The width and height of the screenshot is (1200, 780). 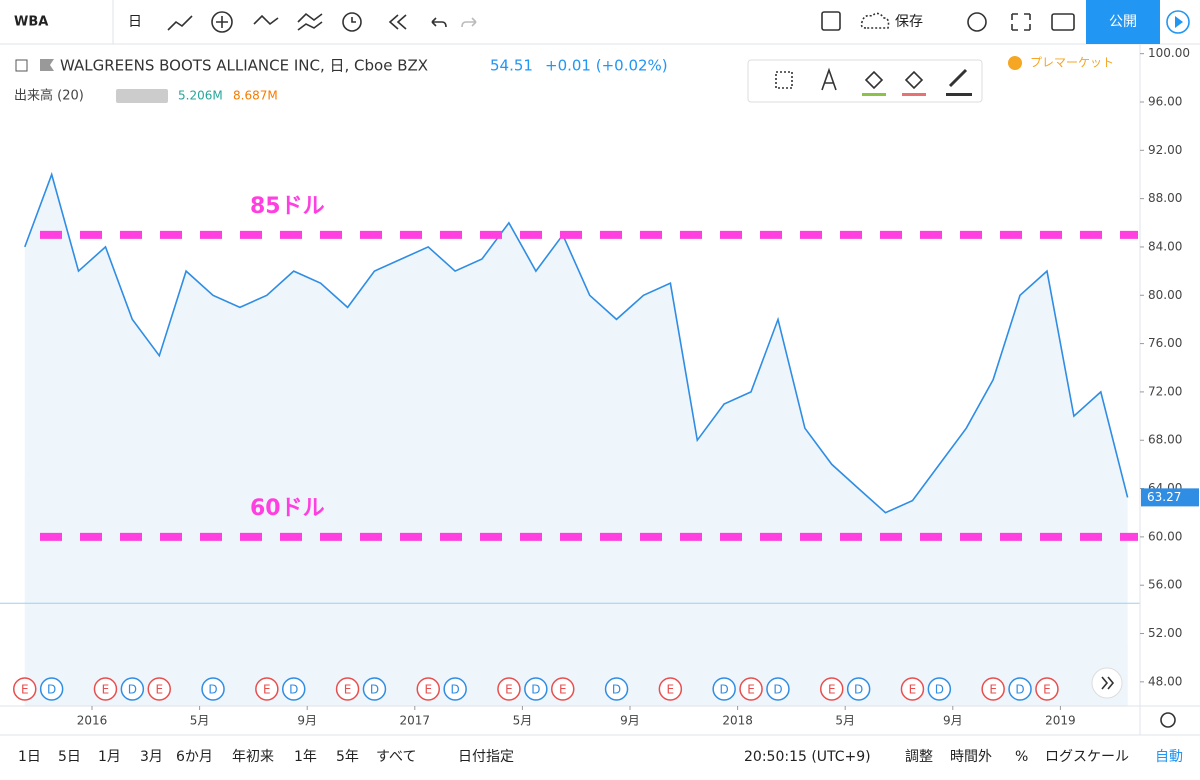 I want to click on compare-icon, so click(x=266, y=20).